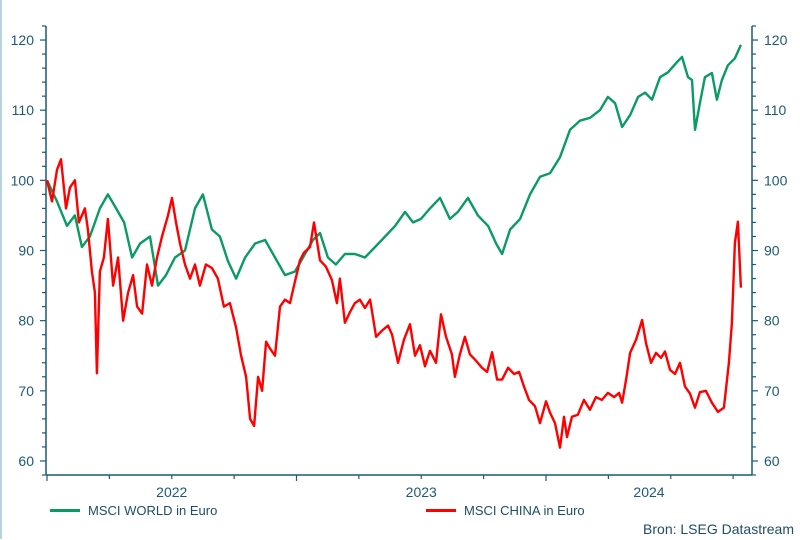 This screenshot has width=800, height=540. I want to click on legend-swatch-world, so click(65, 510).